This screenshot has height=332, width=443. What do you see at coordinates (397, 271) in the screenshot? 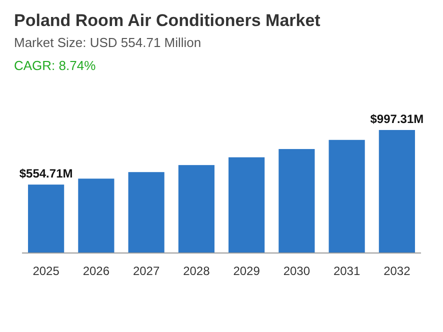
I see `x-tick-label: 2032` at bounding box center [397, 271].